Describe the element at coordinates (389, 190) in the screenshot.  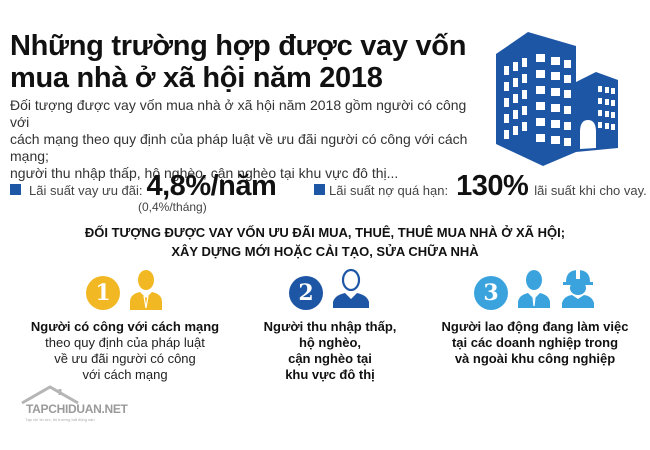
I see `overdue-rate-label: Lãi suất nợ quá hạn:` at that location.